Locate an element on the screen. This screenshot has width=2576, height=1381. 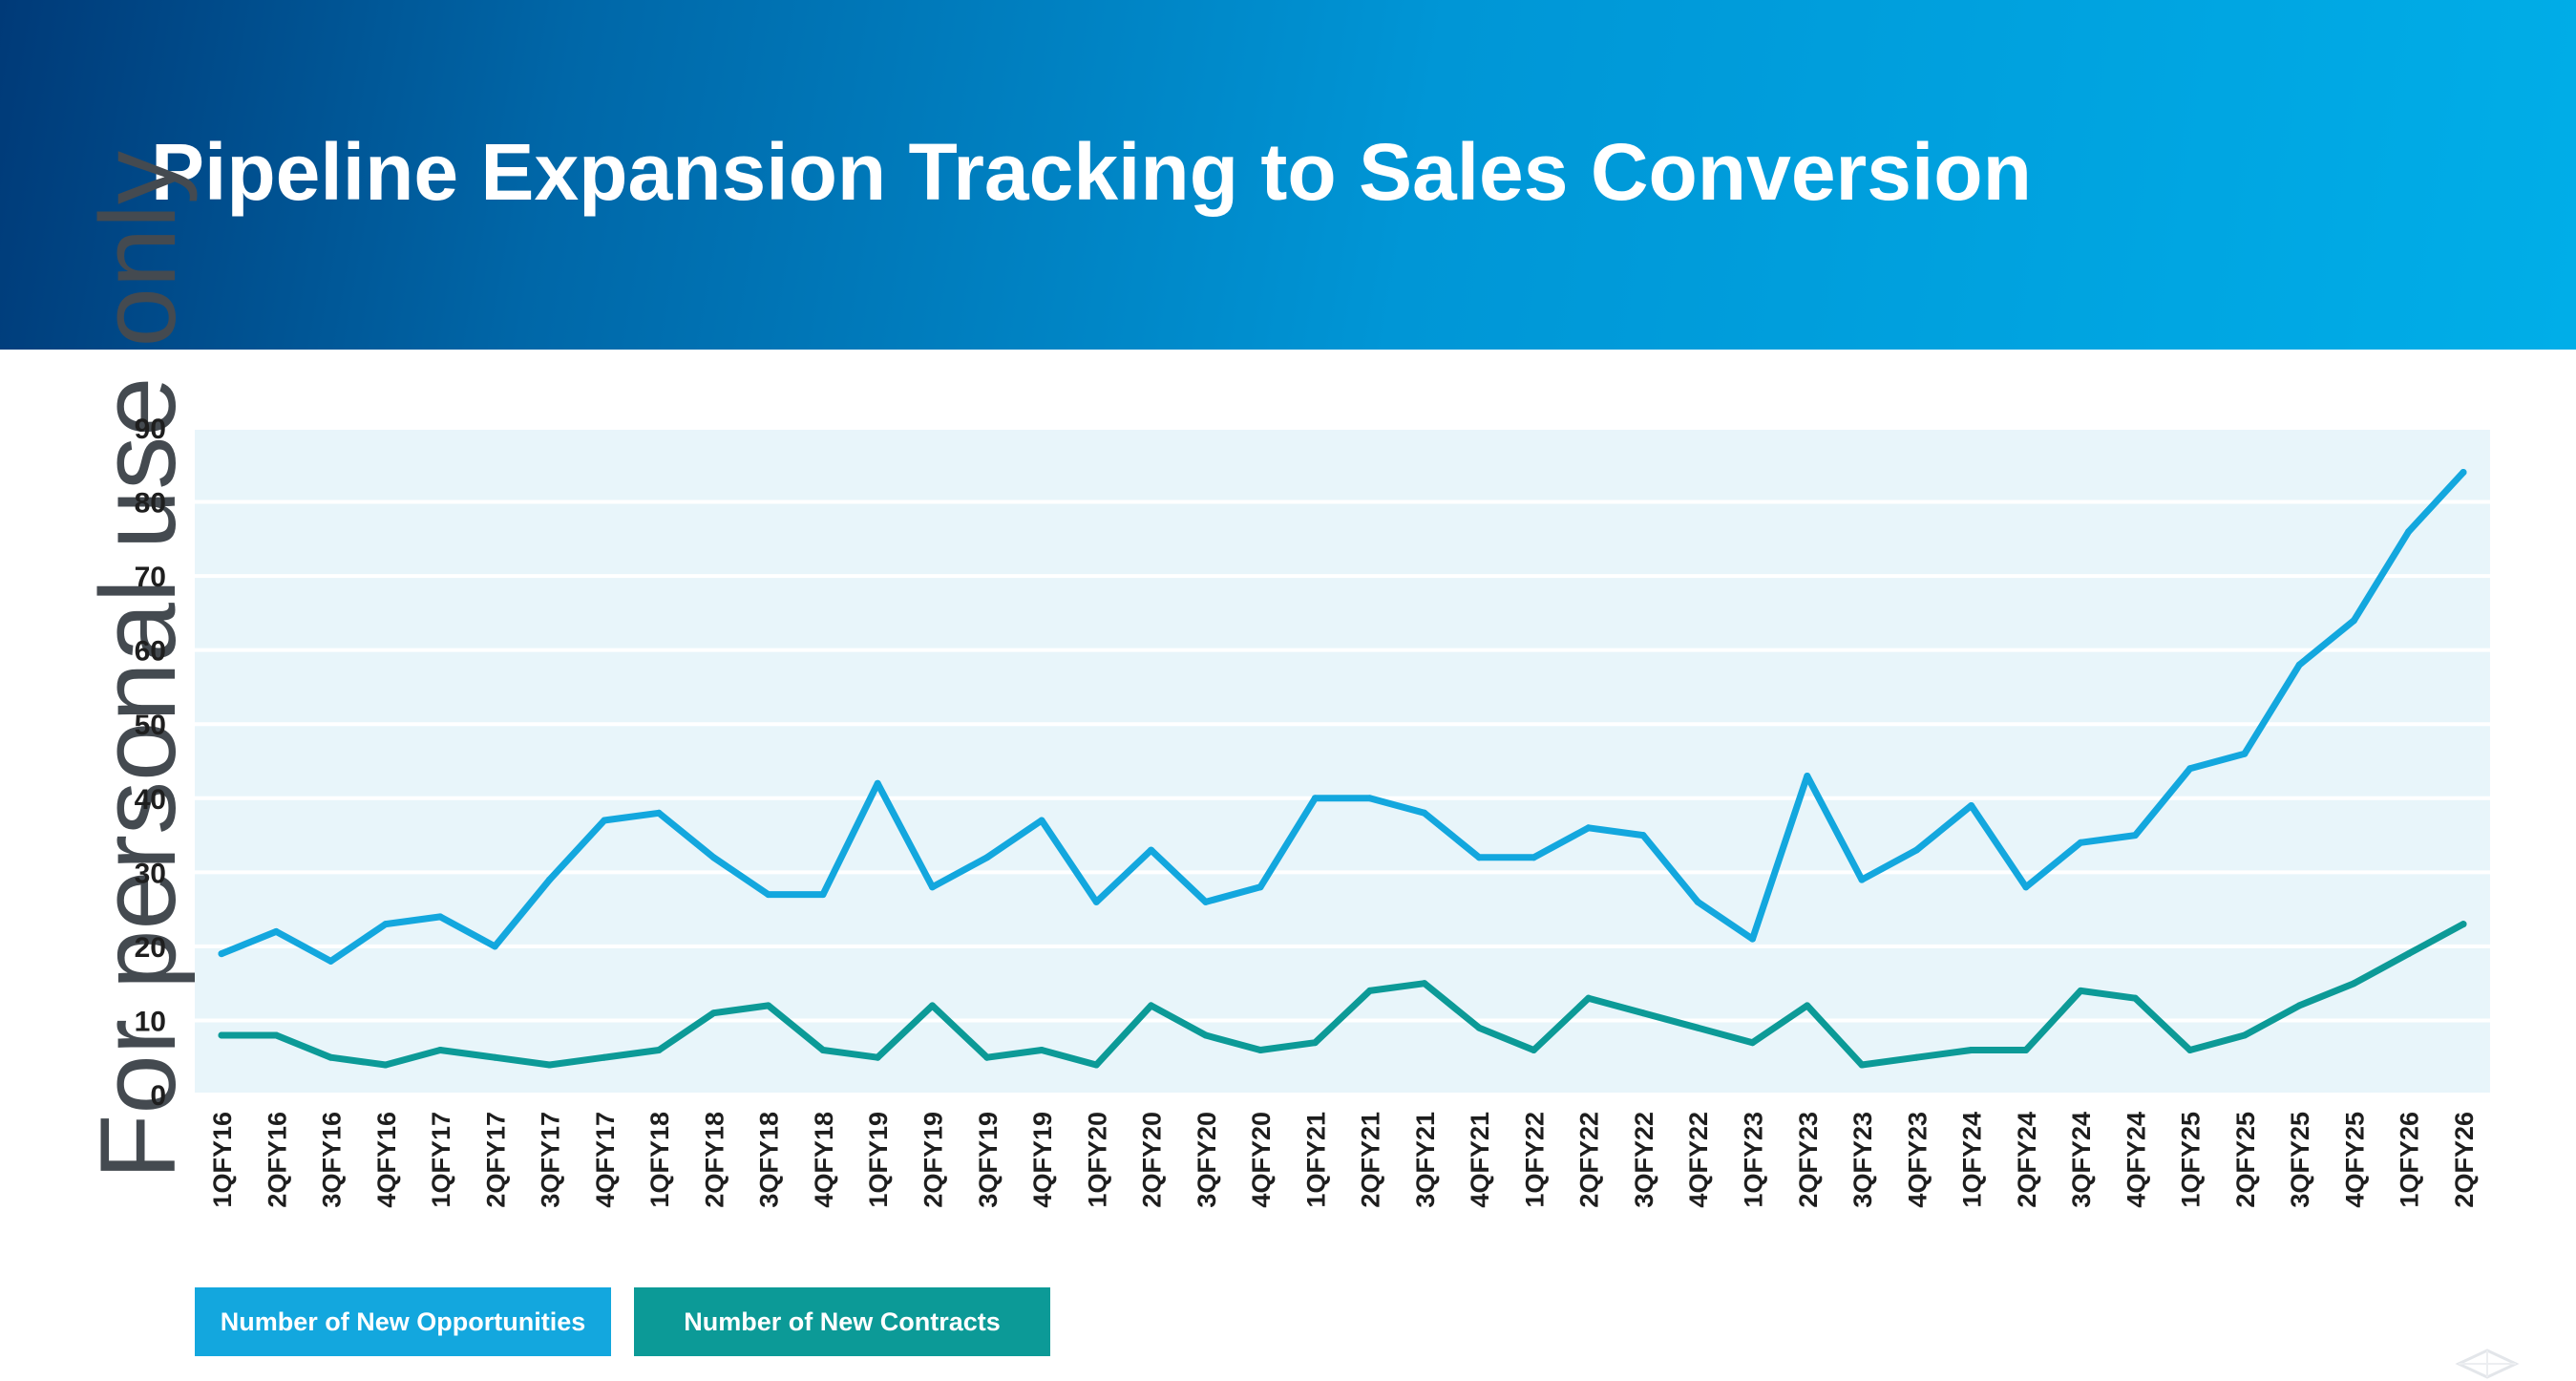
x-tick-label: 1QFY19 is located at coordinates (878, 1160).